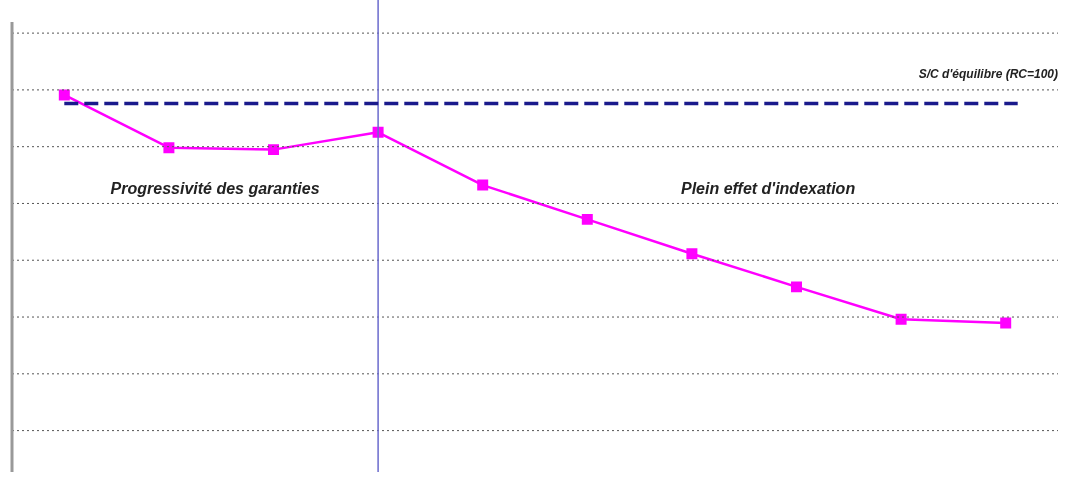 This screenshot has width=1080, height=482. Describe the element at coordinates (768, 189) in the screenshot. I see `annotation: Plein effet d'indexation` at that location.